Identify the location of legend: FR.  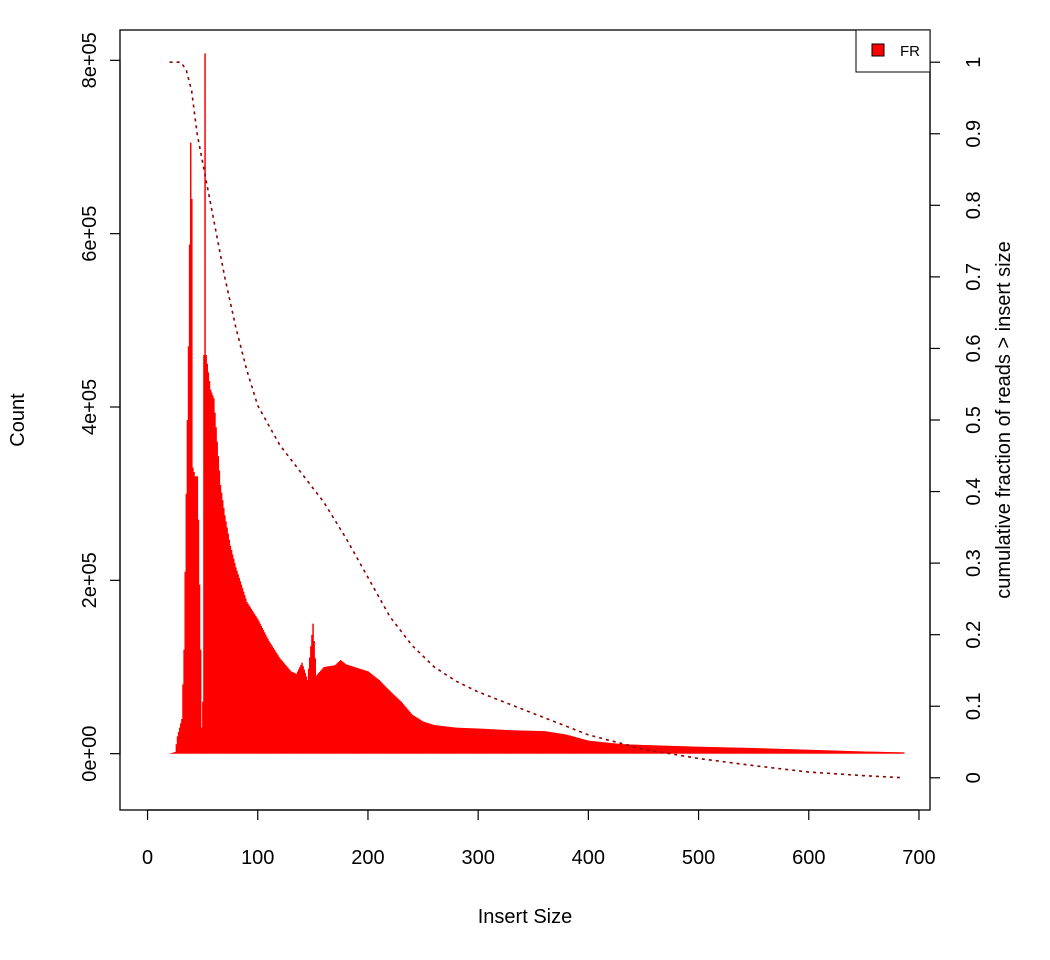
(893, 51).